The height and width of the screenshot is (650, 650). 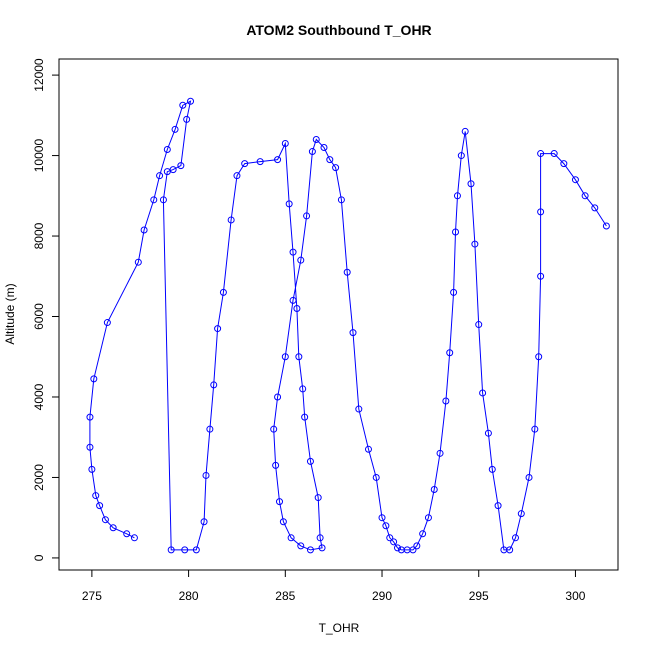 What do you see at coordinates (10, 313) in the screenshot?
I see `y-axis-label: Altitude (m)` at bounding box center [10, 313].